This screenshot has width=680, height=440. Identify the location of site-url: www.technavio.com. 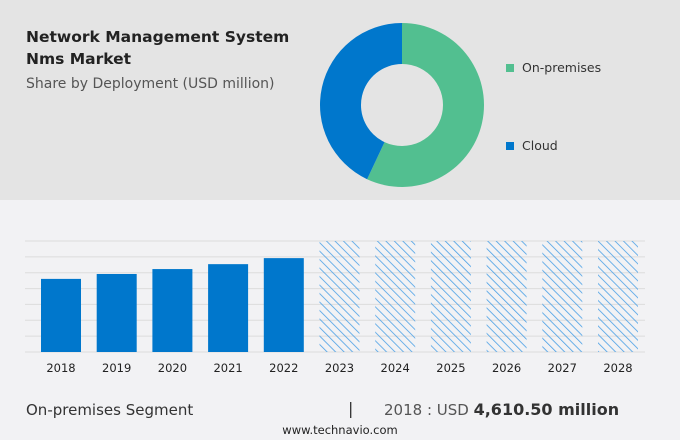
(340, 430).